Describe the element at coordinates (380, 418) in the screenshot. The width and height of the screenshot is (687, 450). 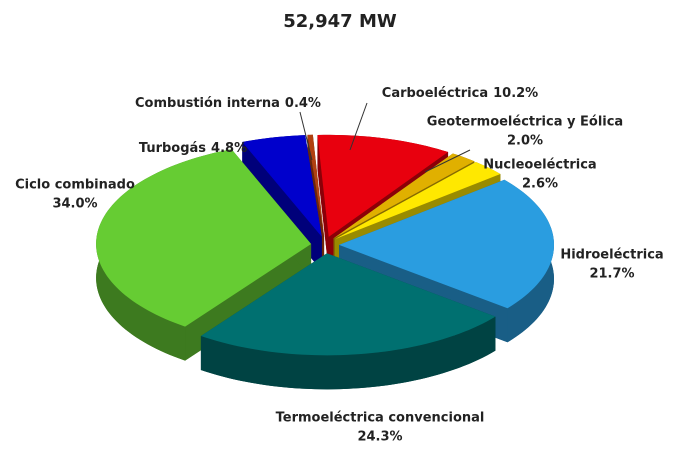
I see `slice-label: Termoeléctrica convencional` at that location.